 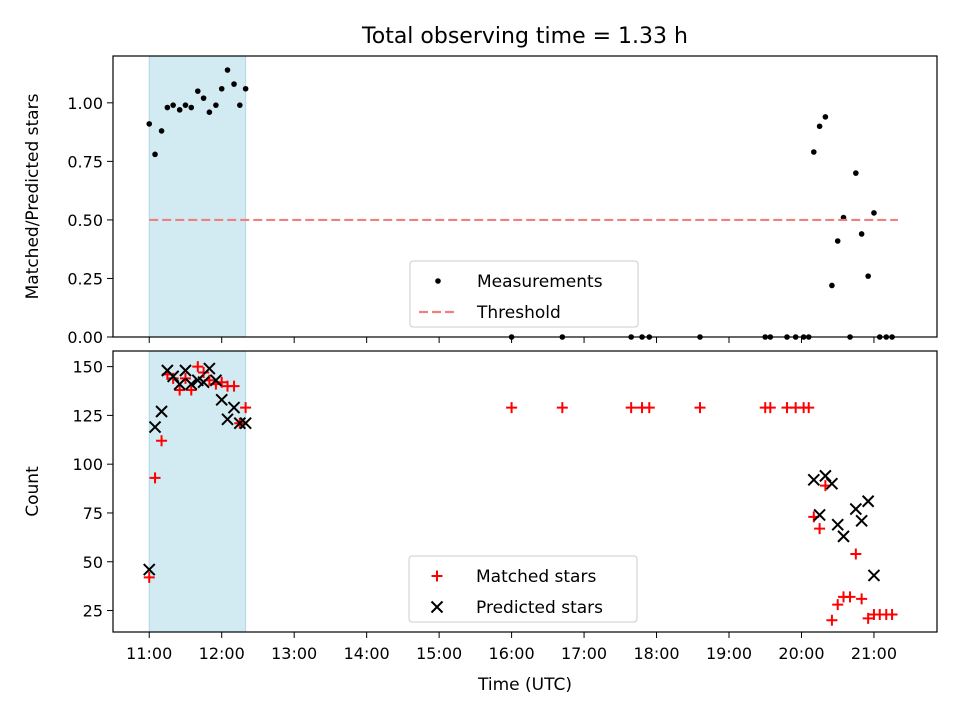 I want to click on y-tick-label: 75, so click(x=93, y=513).